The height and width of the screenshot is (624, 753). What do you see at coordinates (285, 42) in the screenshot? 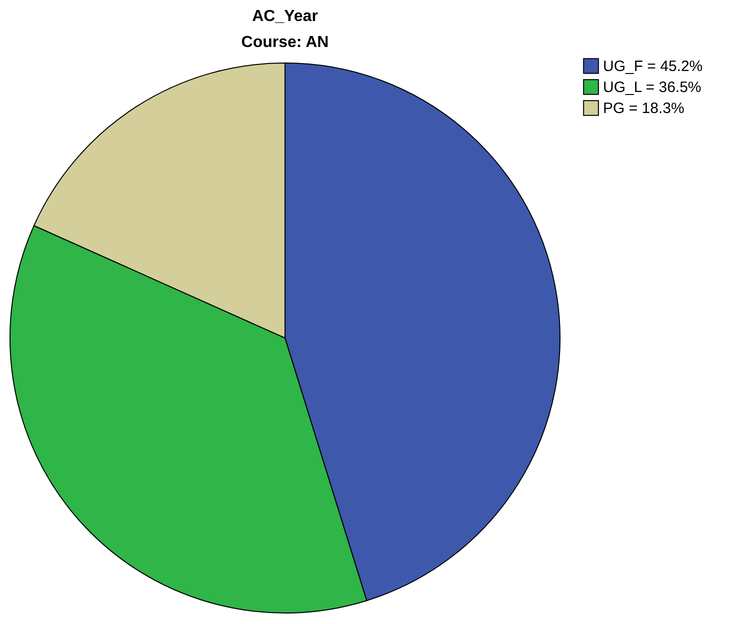
I see `chart-subtitle: Course: AN` at bounding box center [285, 42].